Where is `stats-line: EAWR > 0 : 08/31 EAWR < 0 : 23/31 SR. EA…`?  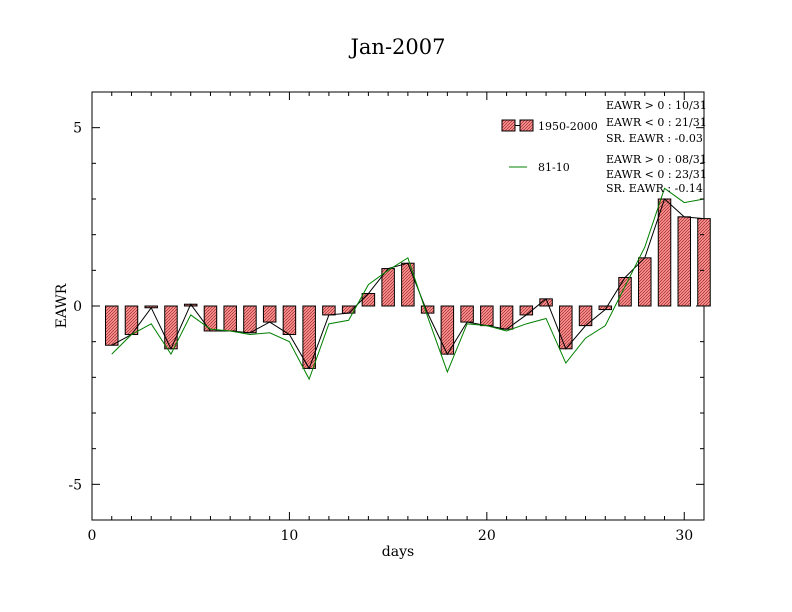 stats-line: EAWR > 0 : 08/31 EAWR < 0 : 23/31 SR. EA… is located at coordinates (656, 174).